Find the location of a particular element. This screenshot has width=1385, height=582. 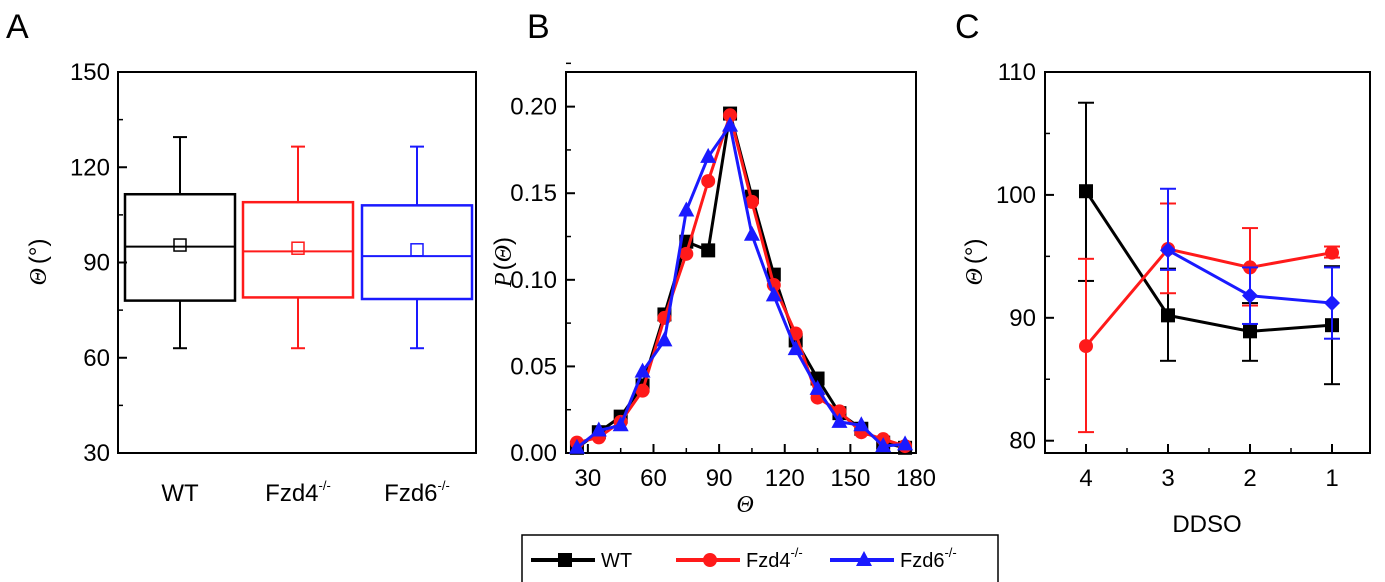

panel-c-x-axis-title: DDSO is located at coordinates (1206, 524).